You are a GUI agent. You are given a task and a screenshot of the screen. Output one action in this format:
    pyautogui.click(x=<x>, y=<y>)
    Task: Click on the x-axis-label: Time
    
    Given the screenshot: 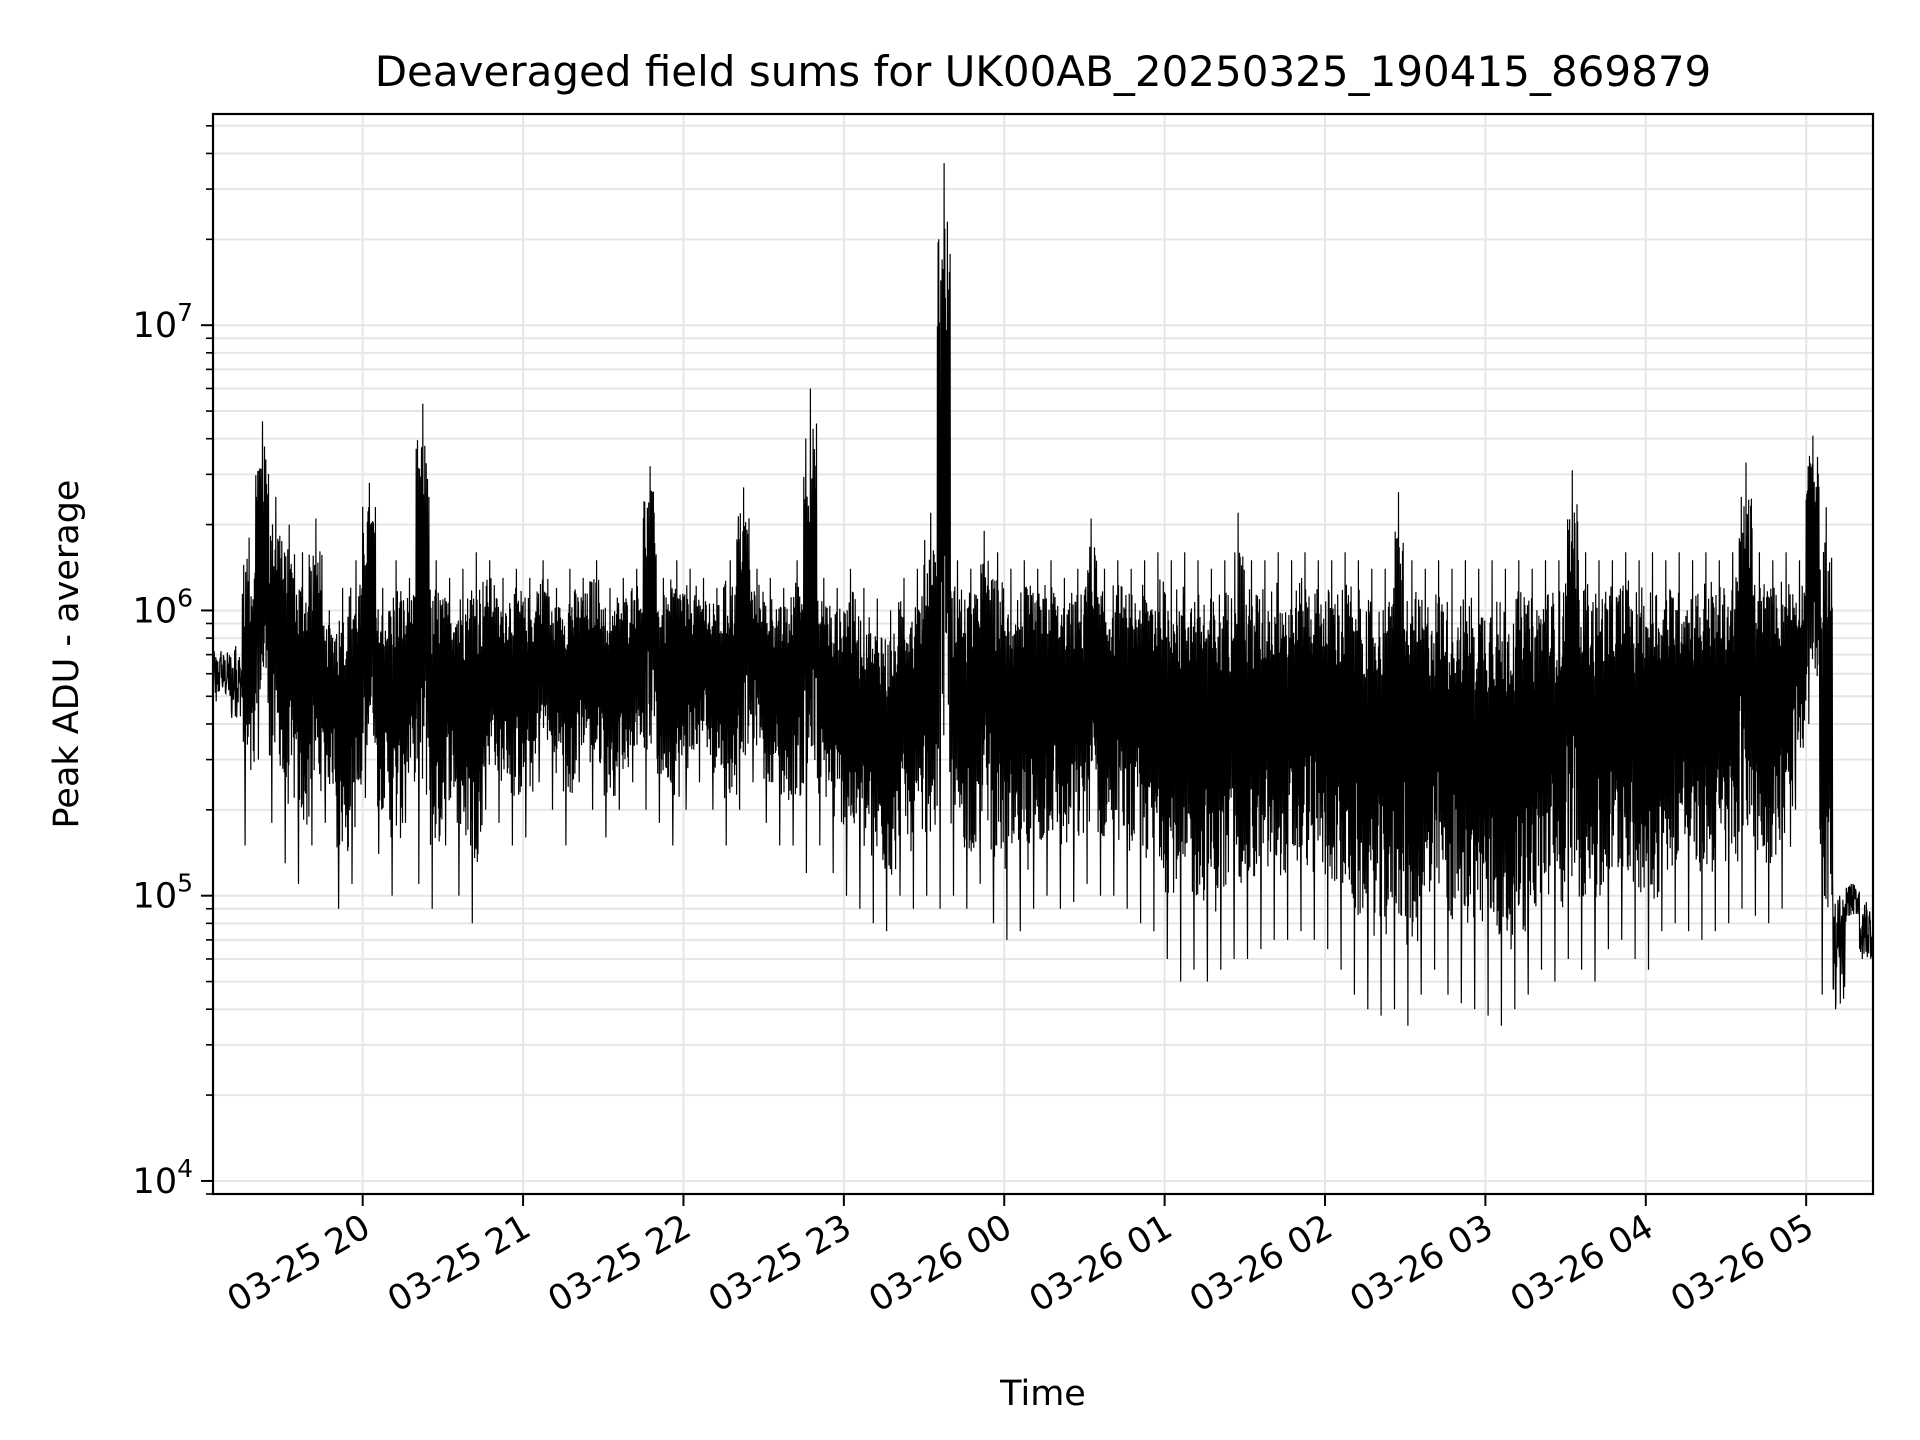 What is the action you would take?
    pyautogui.click(x=1042, y=1394)
    